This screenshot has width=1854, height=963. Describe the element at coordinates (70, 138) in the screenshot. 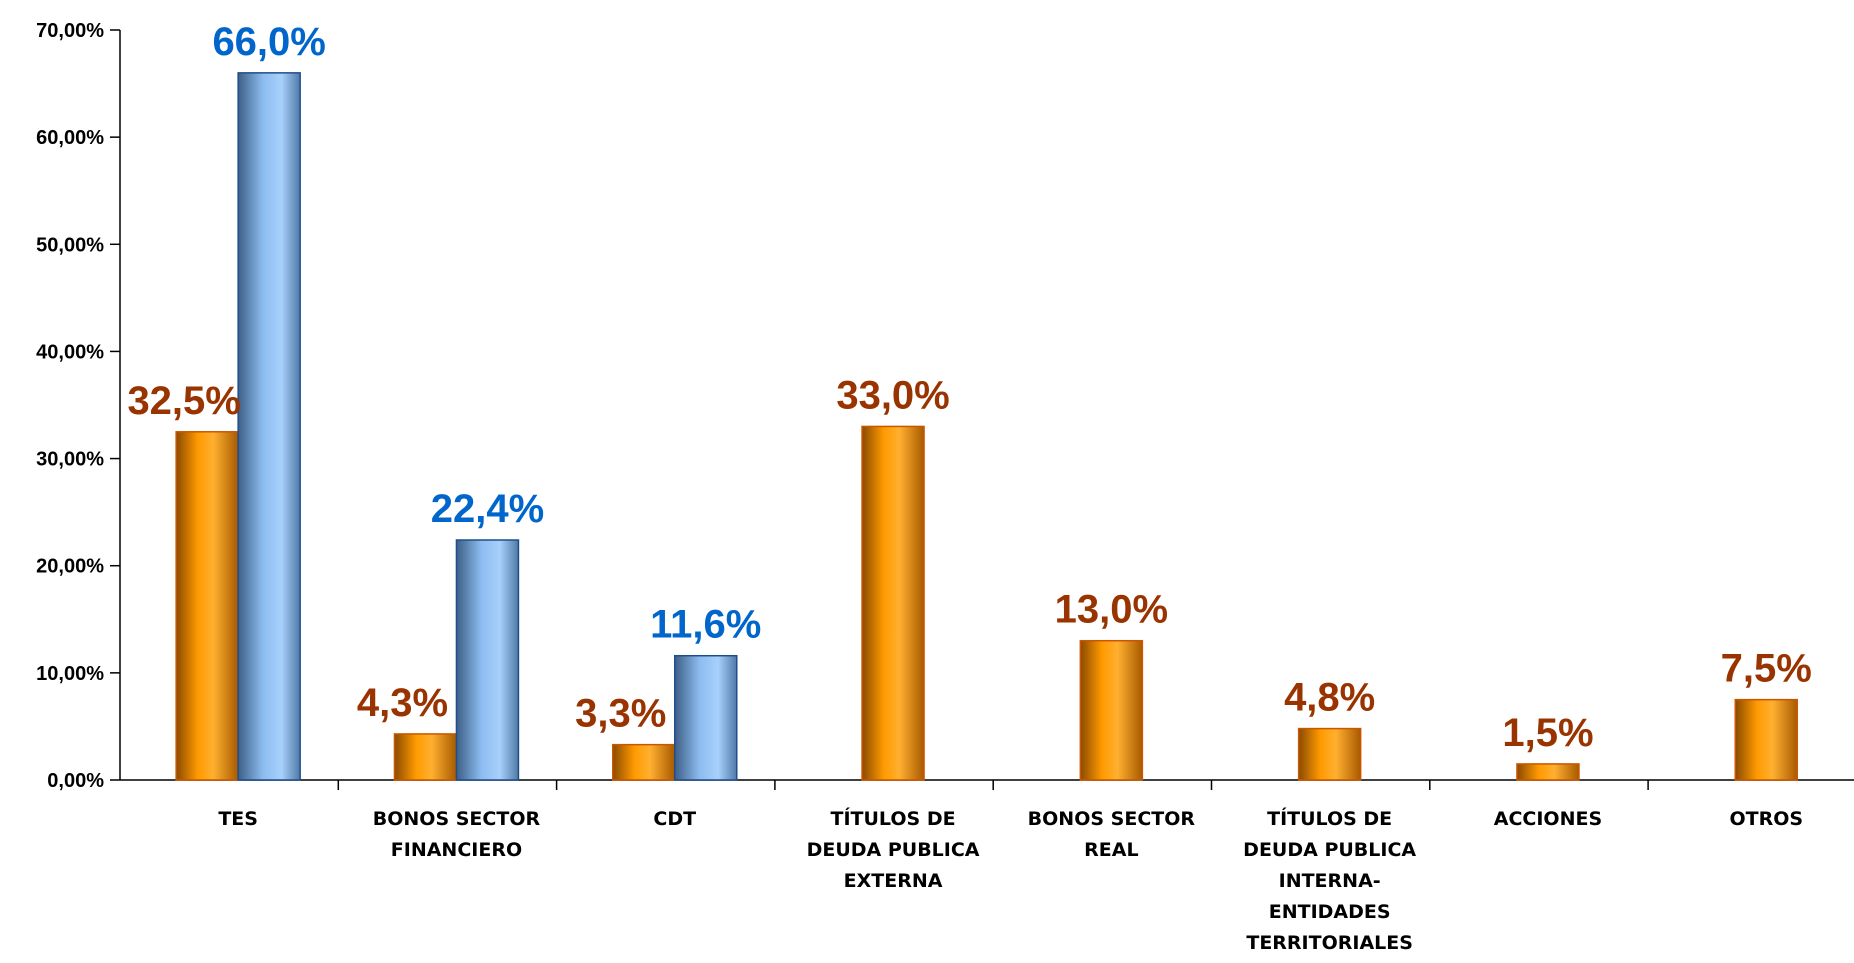

I see `y-tick-label: 60,00%` at that location.